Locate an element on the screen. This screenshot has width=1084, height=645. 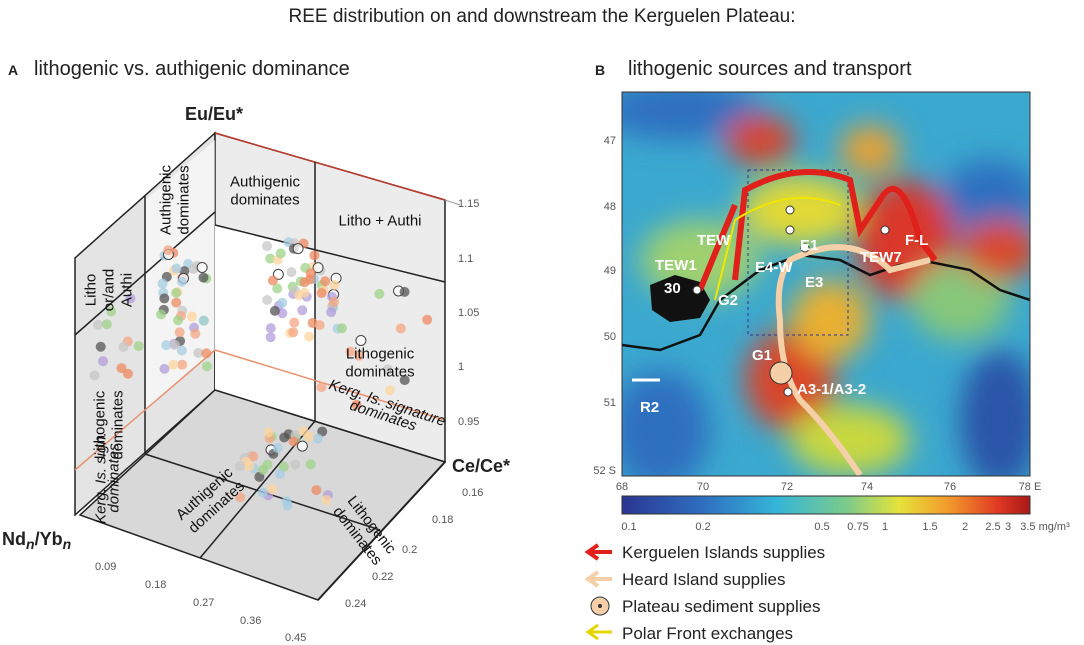
region-label: Lithoor/andAuthi is located at coordinates (108, 290).